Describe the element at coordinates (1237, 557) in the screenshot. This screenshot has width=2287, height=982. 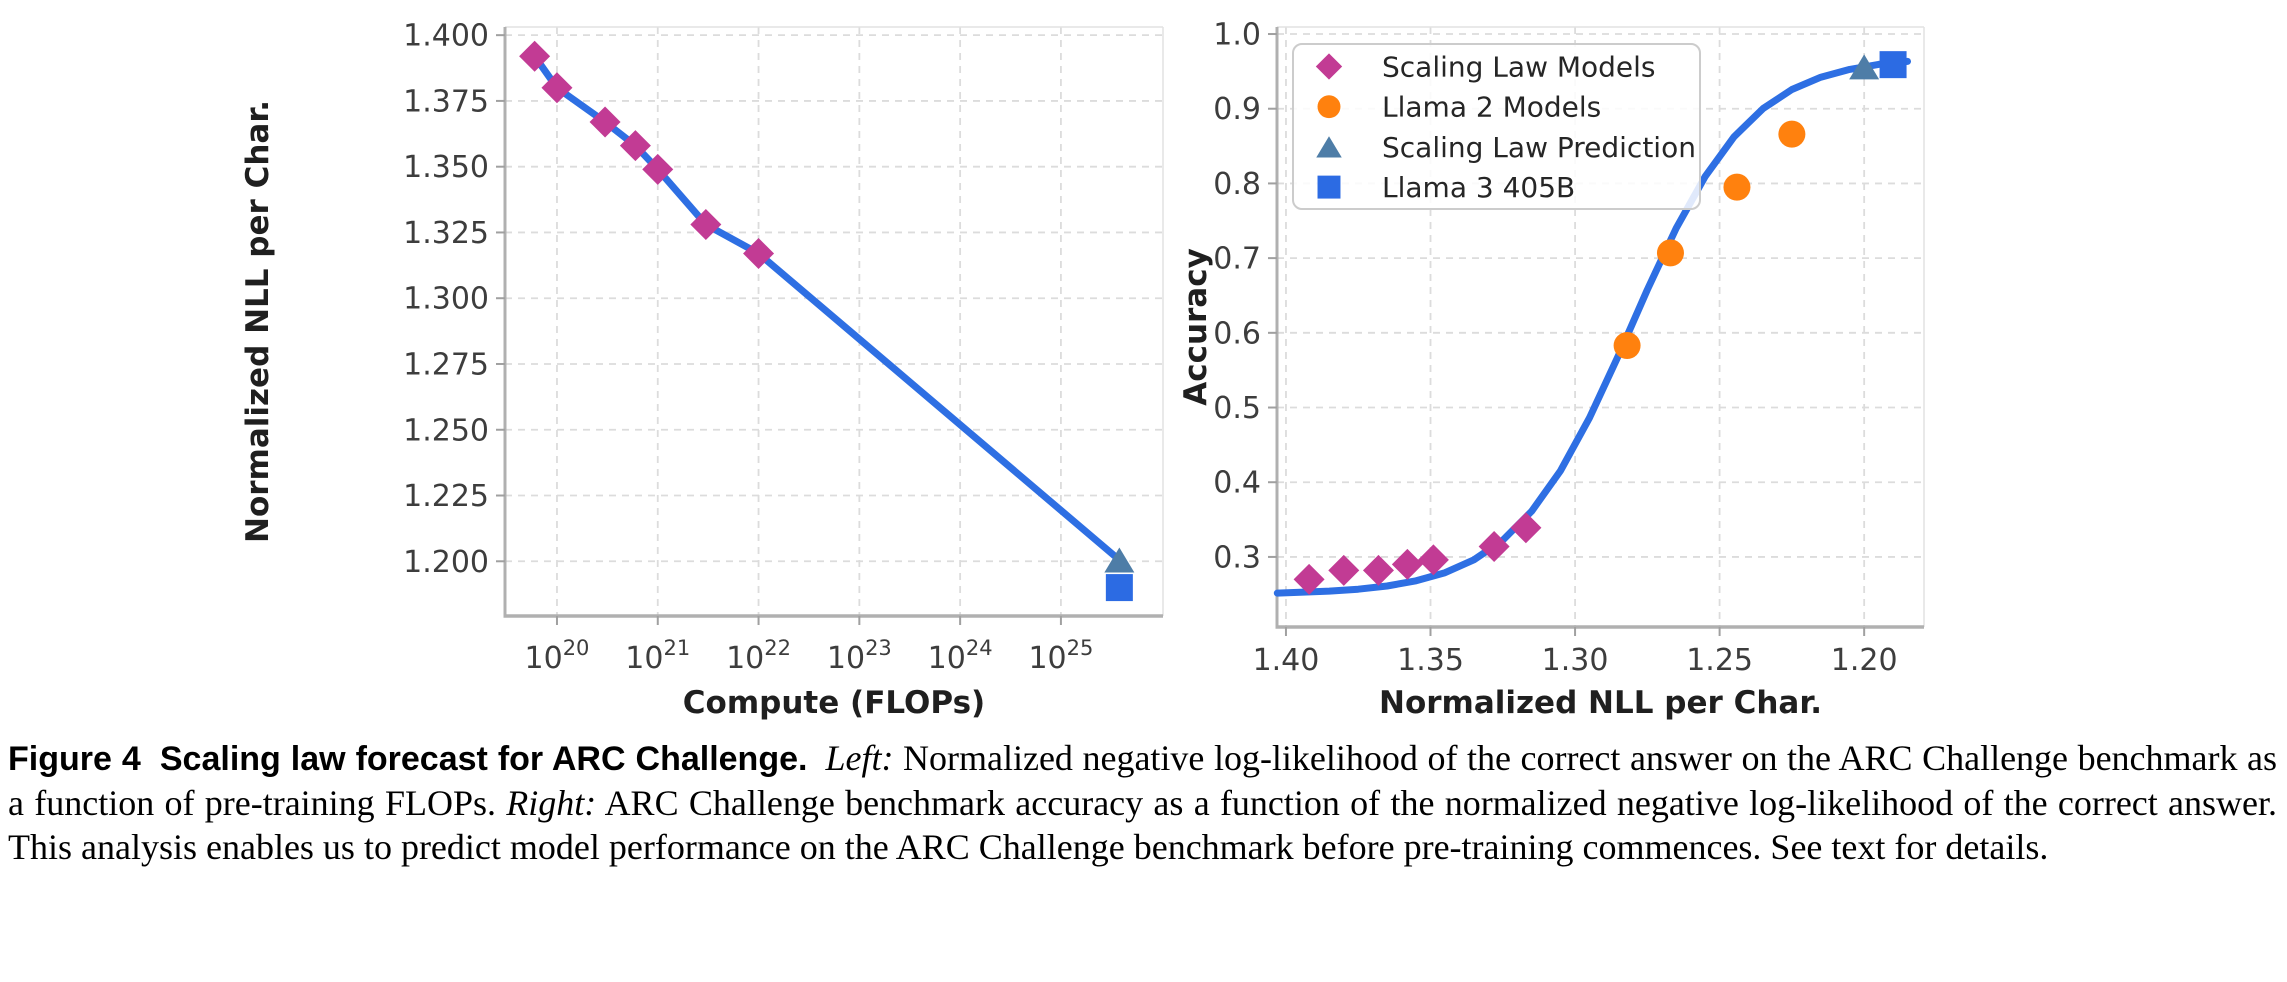
I see `y-tick-label: 0.3` at that location.